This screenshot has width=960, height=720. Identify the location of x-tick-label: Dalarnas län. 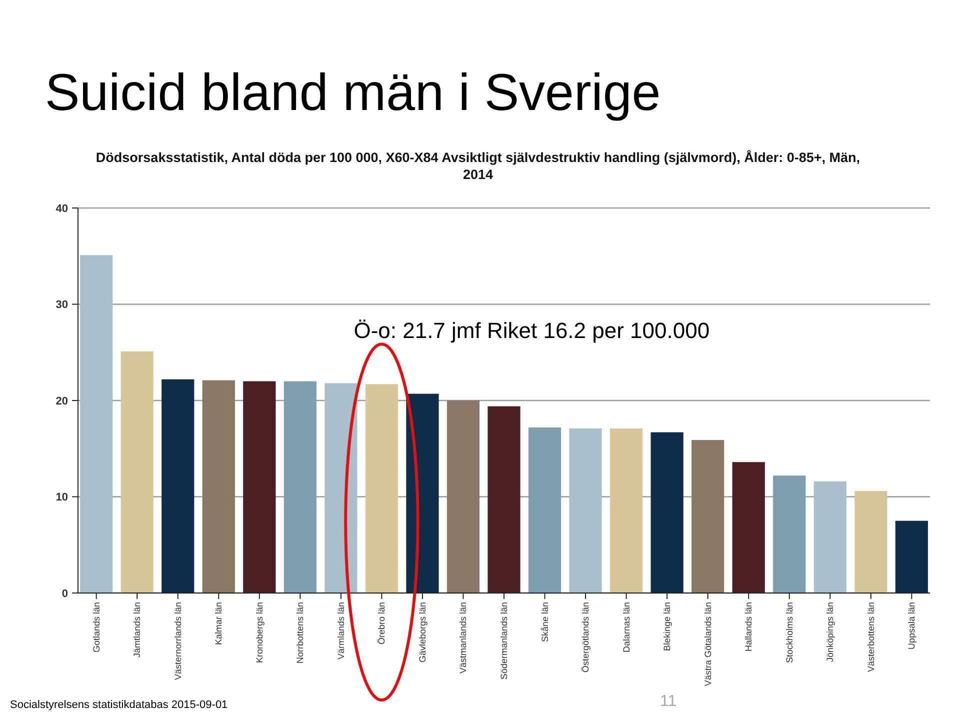
(626, 627).